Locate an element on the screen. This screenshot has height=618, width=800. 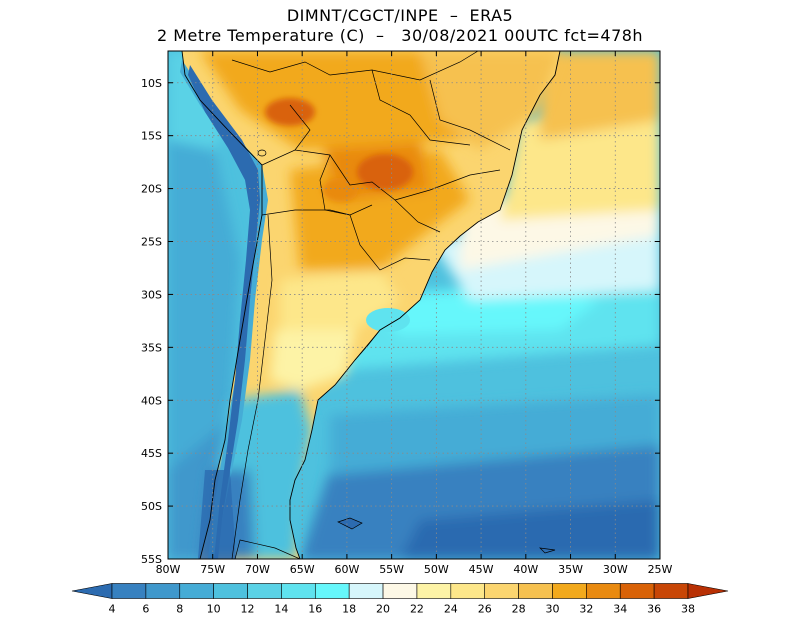
lat-label: 40S is located at coordinates (151, 400).